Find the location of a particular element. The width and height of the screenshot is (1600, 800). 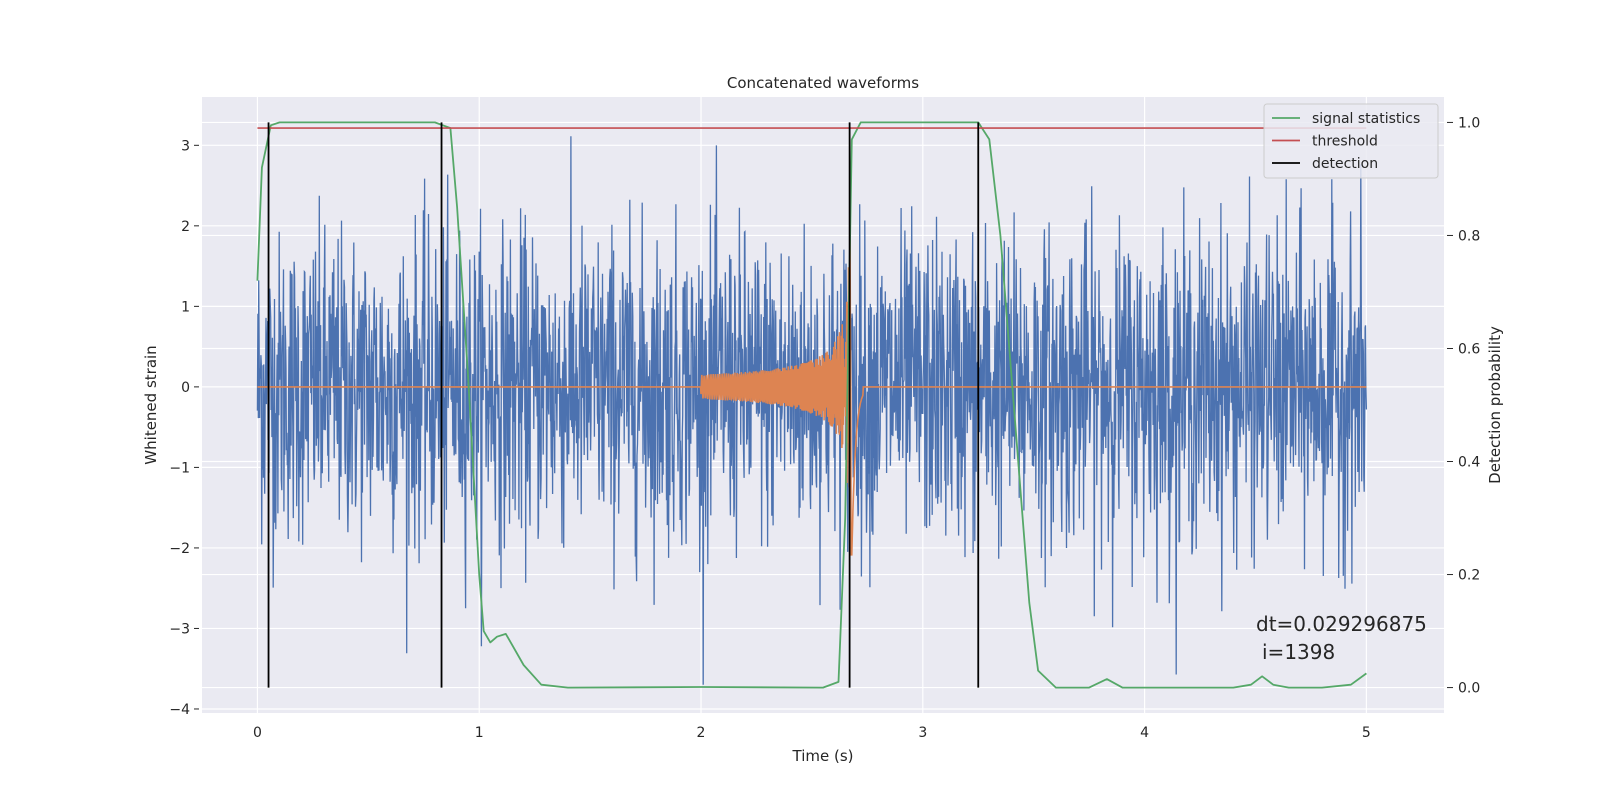

x-tick-label: 1 is located at coordinates (479, 733).